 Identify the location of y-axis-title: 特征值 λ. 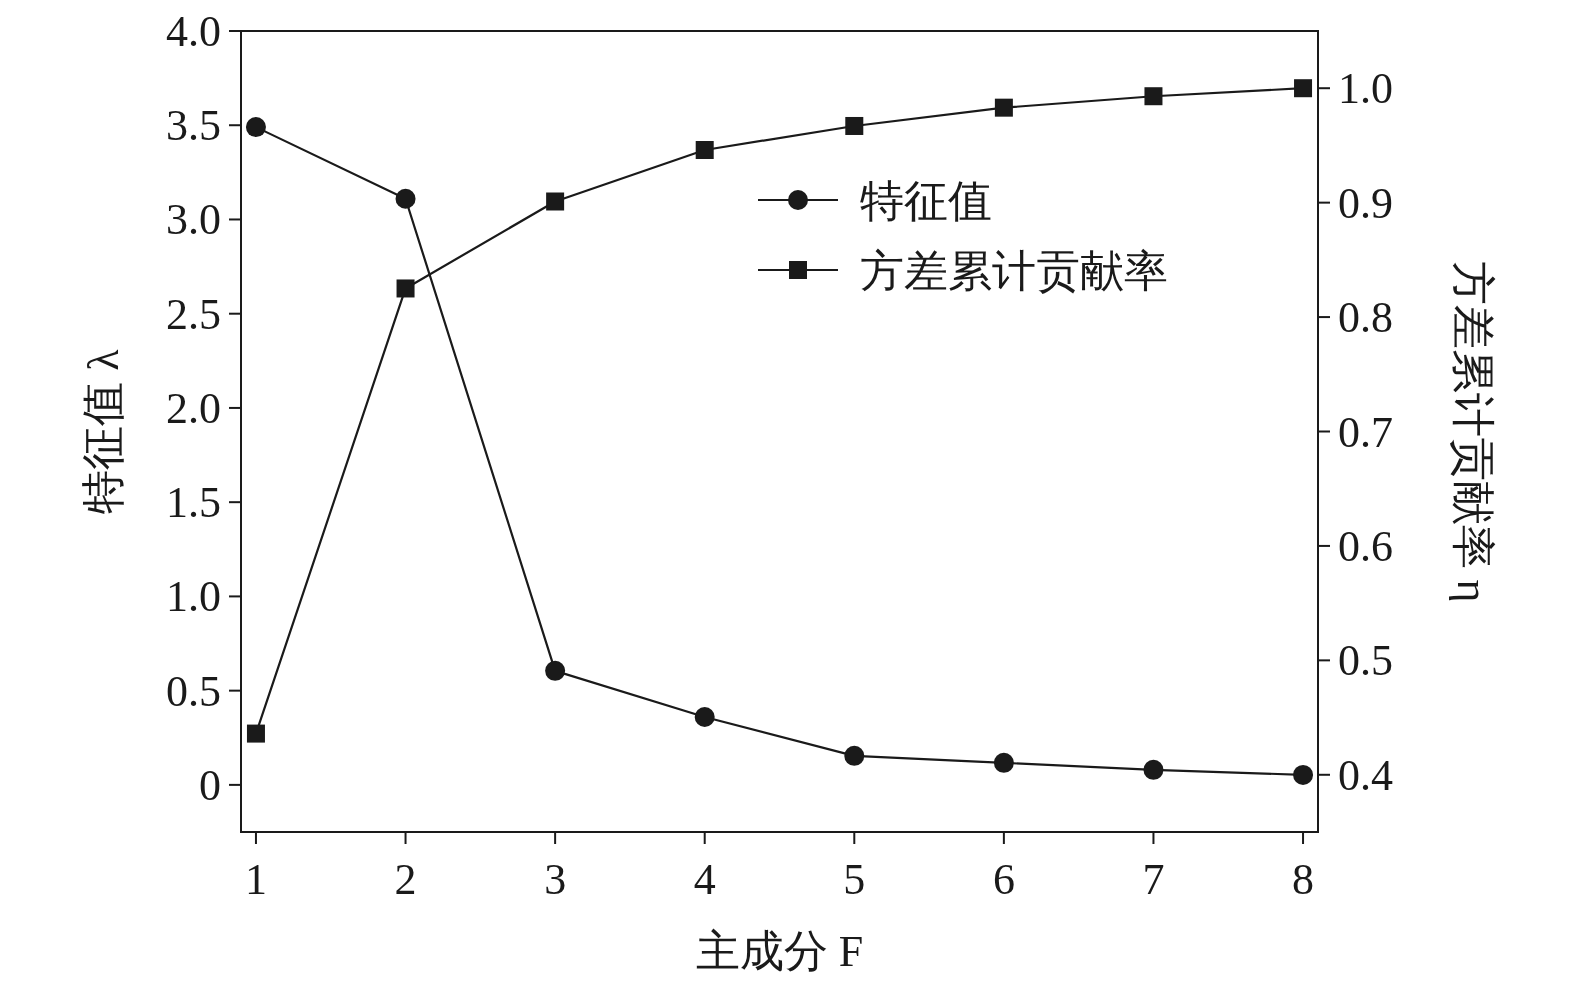
(103, 431).